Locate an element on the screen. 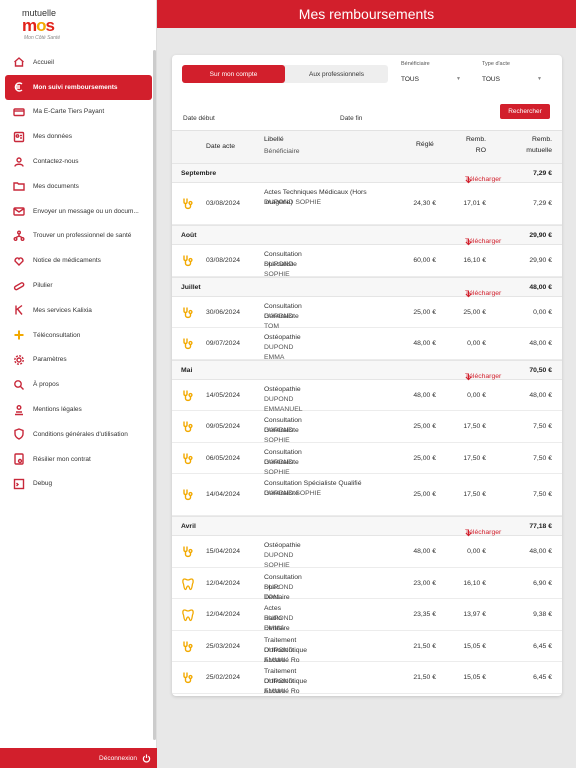 This screenshot has width=576, height=768. search-button: Rechercher is located at coordinates (525, 111).